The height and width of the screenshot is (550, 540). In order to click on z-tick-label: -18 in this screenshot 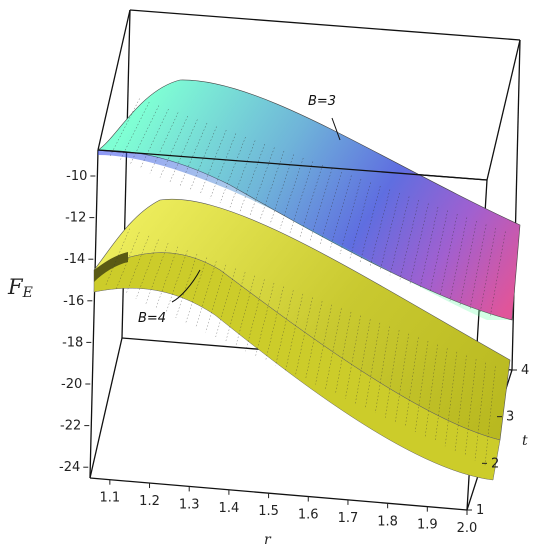, I will do `click(72, 342)`.